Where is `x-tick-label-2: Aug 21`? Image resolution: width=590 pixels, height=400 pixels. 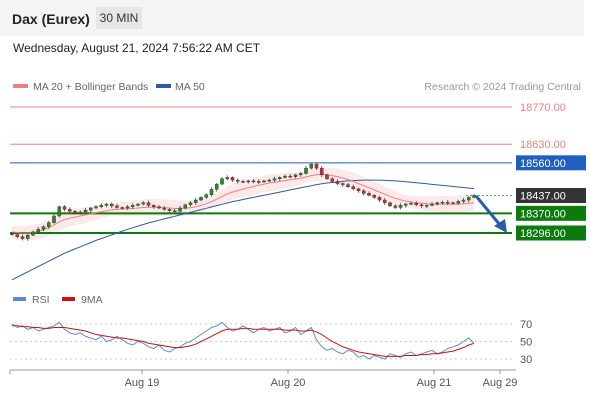
x-tick-label-2: Aug 21 is located at coordinates (434, 383).